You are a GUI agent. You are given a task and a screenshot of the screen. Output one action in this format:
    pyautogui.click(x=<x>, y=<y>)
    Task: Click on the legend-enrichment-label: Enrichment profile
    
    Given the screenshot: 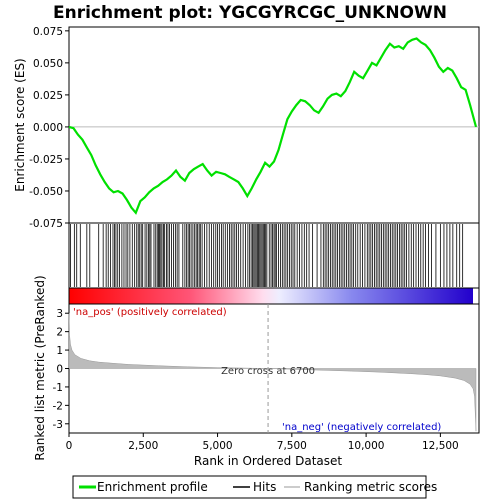 What is the action you would take?
    pyautogui.click(x=152, y=487)
    